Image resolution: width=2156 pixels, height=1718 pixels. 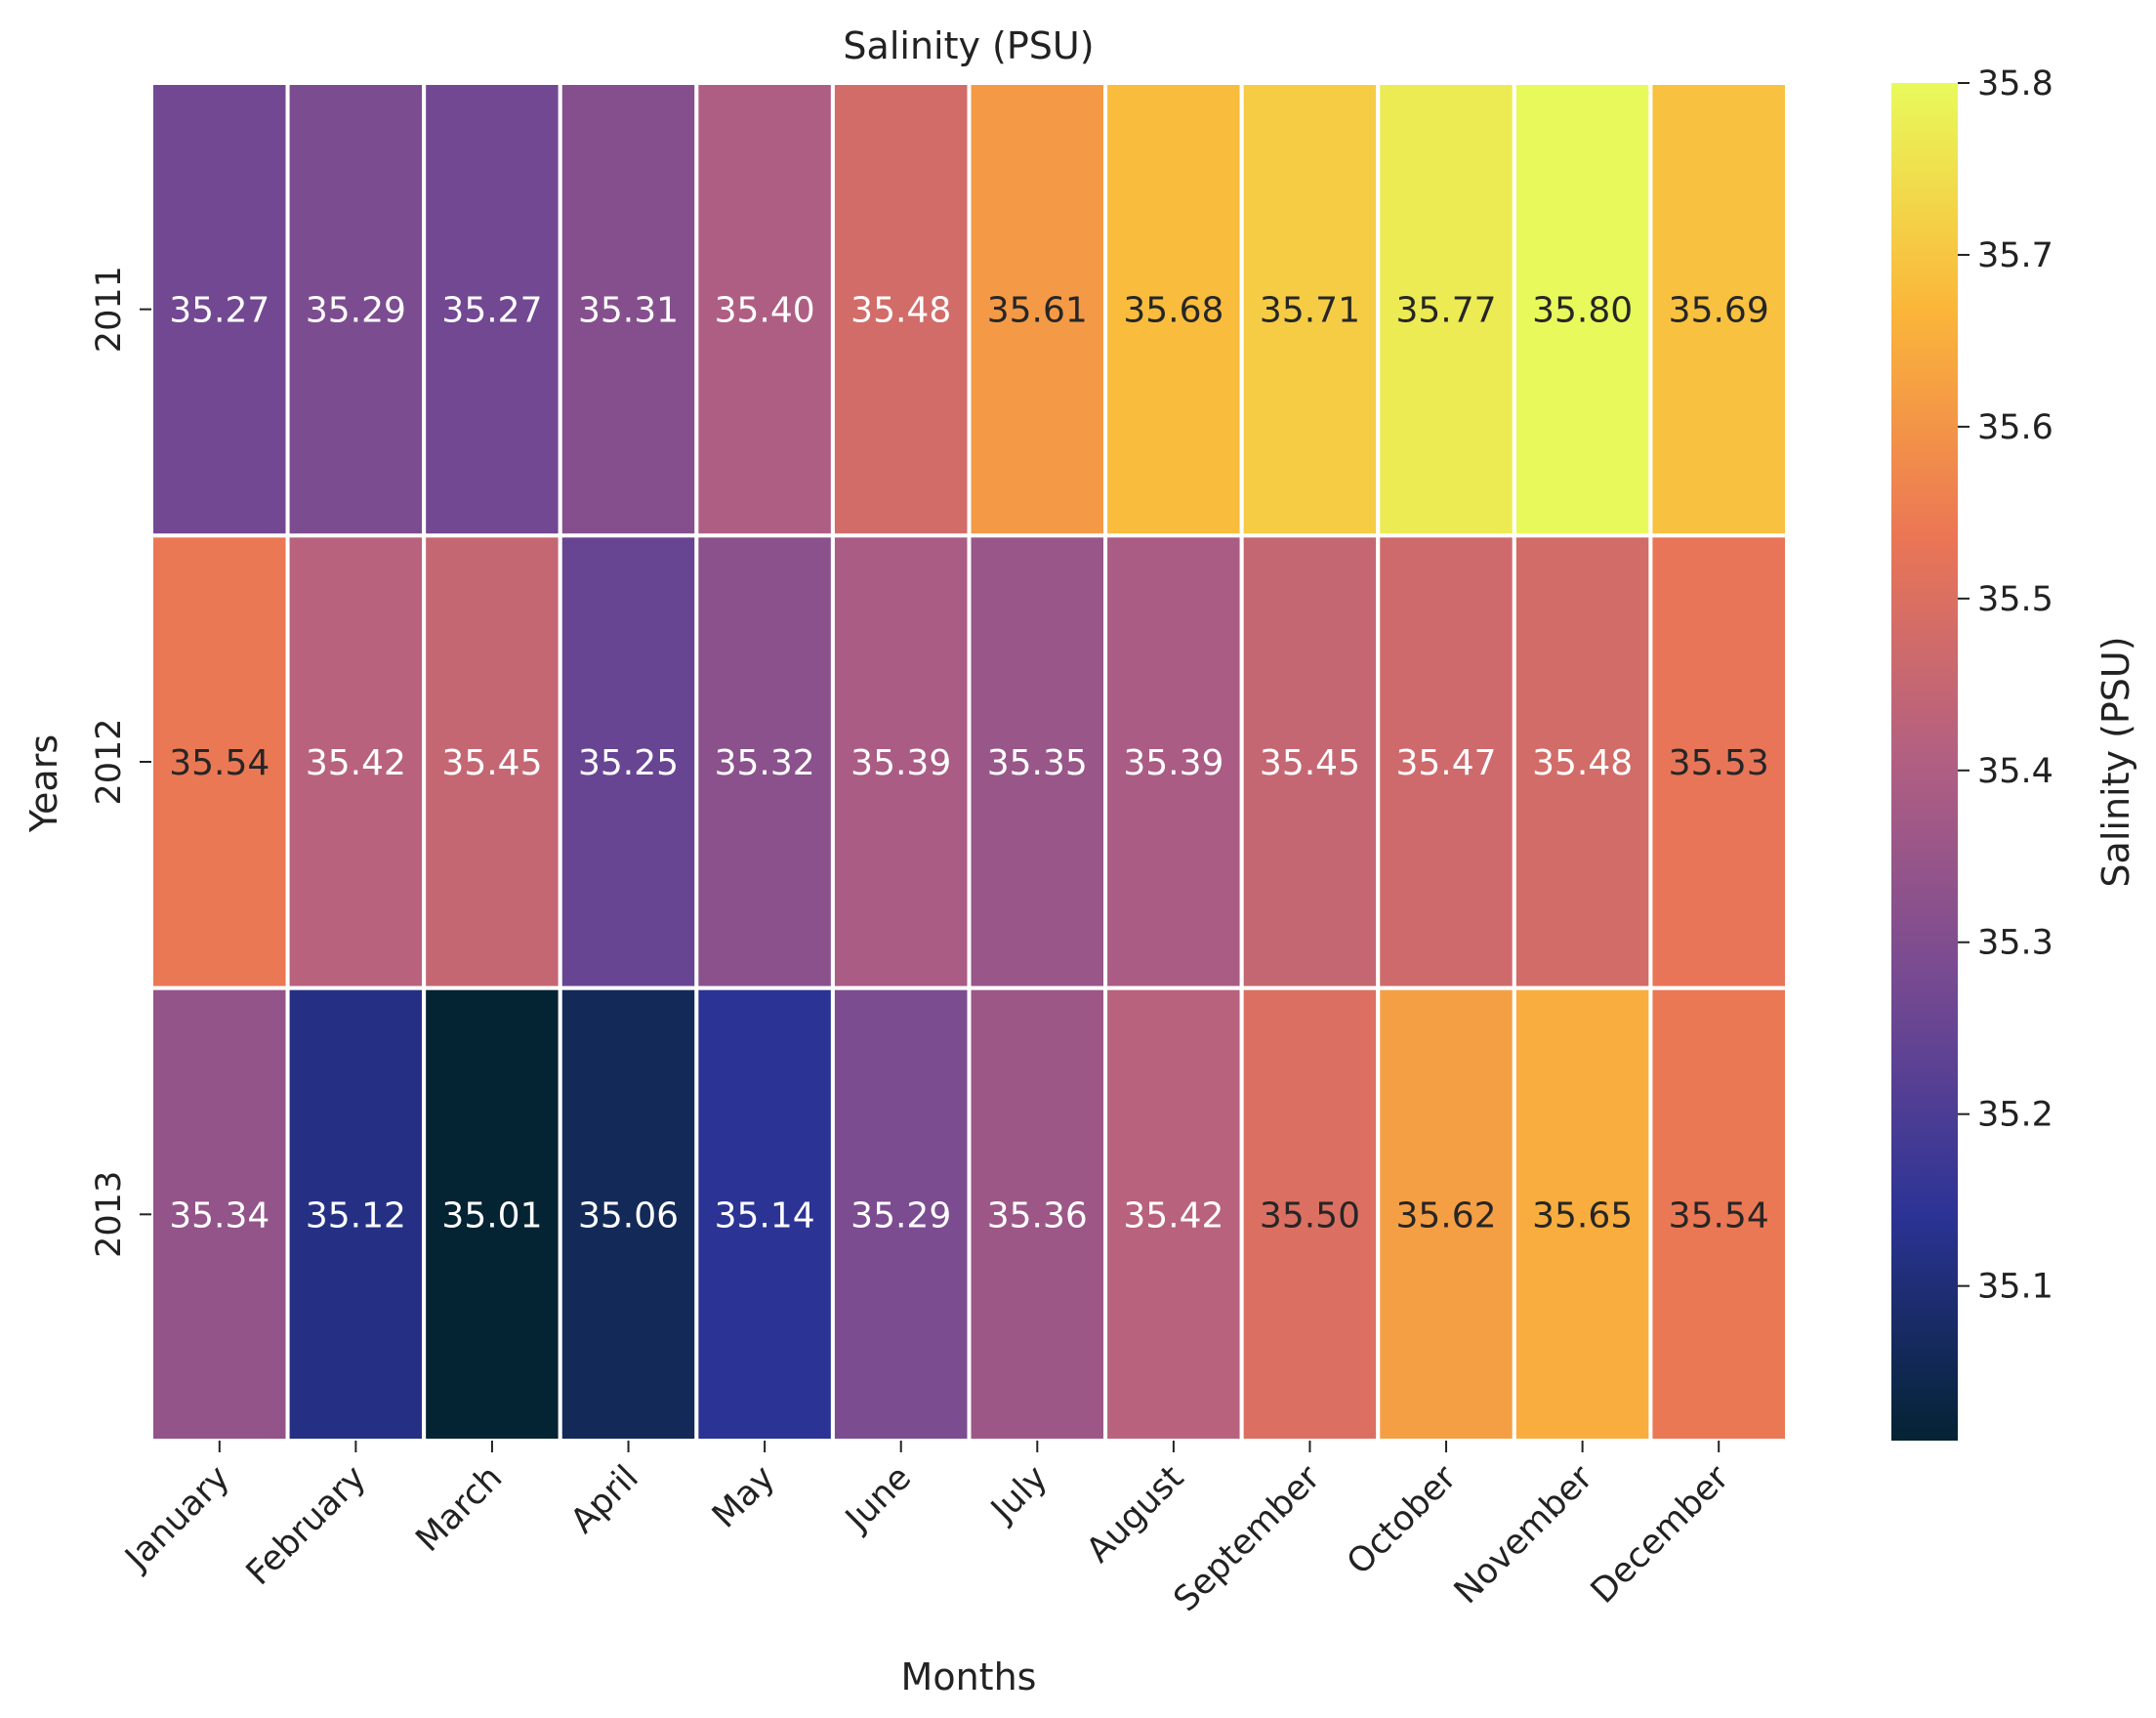 I want to click on x-tick-label: November, so click(x=1524, y=1535).